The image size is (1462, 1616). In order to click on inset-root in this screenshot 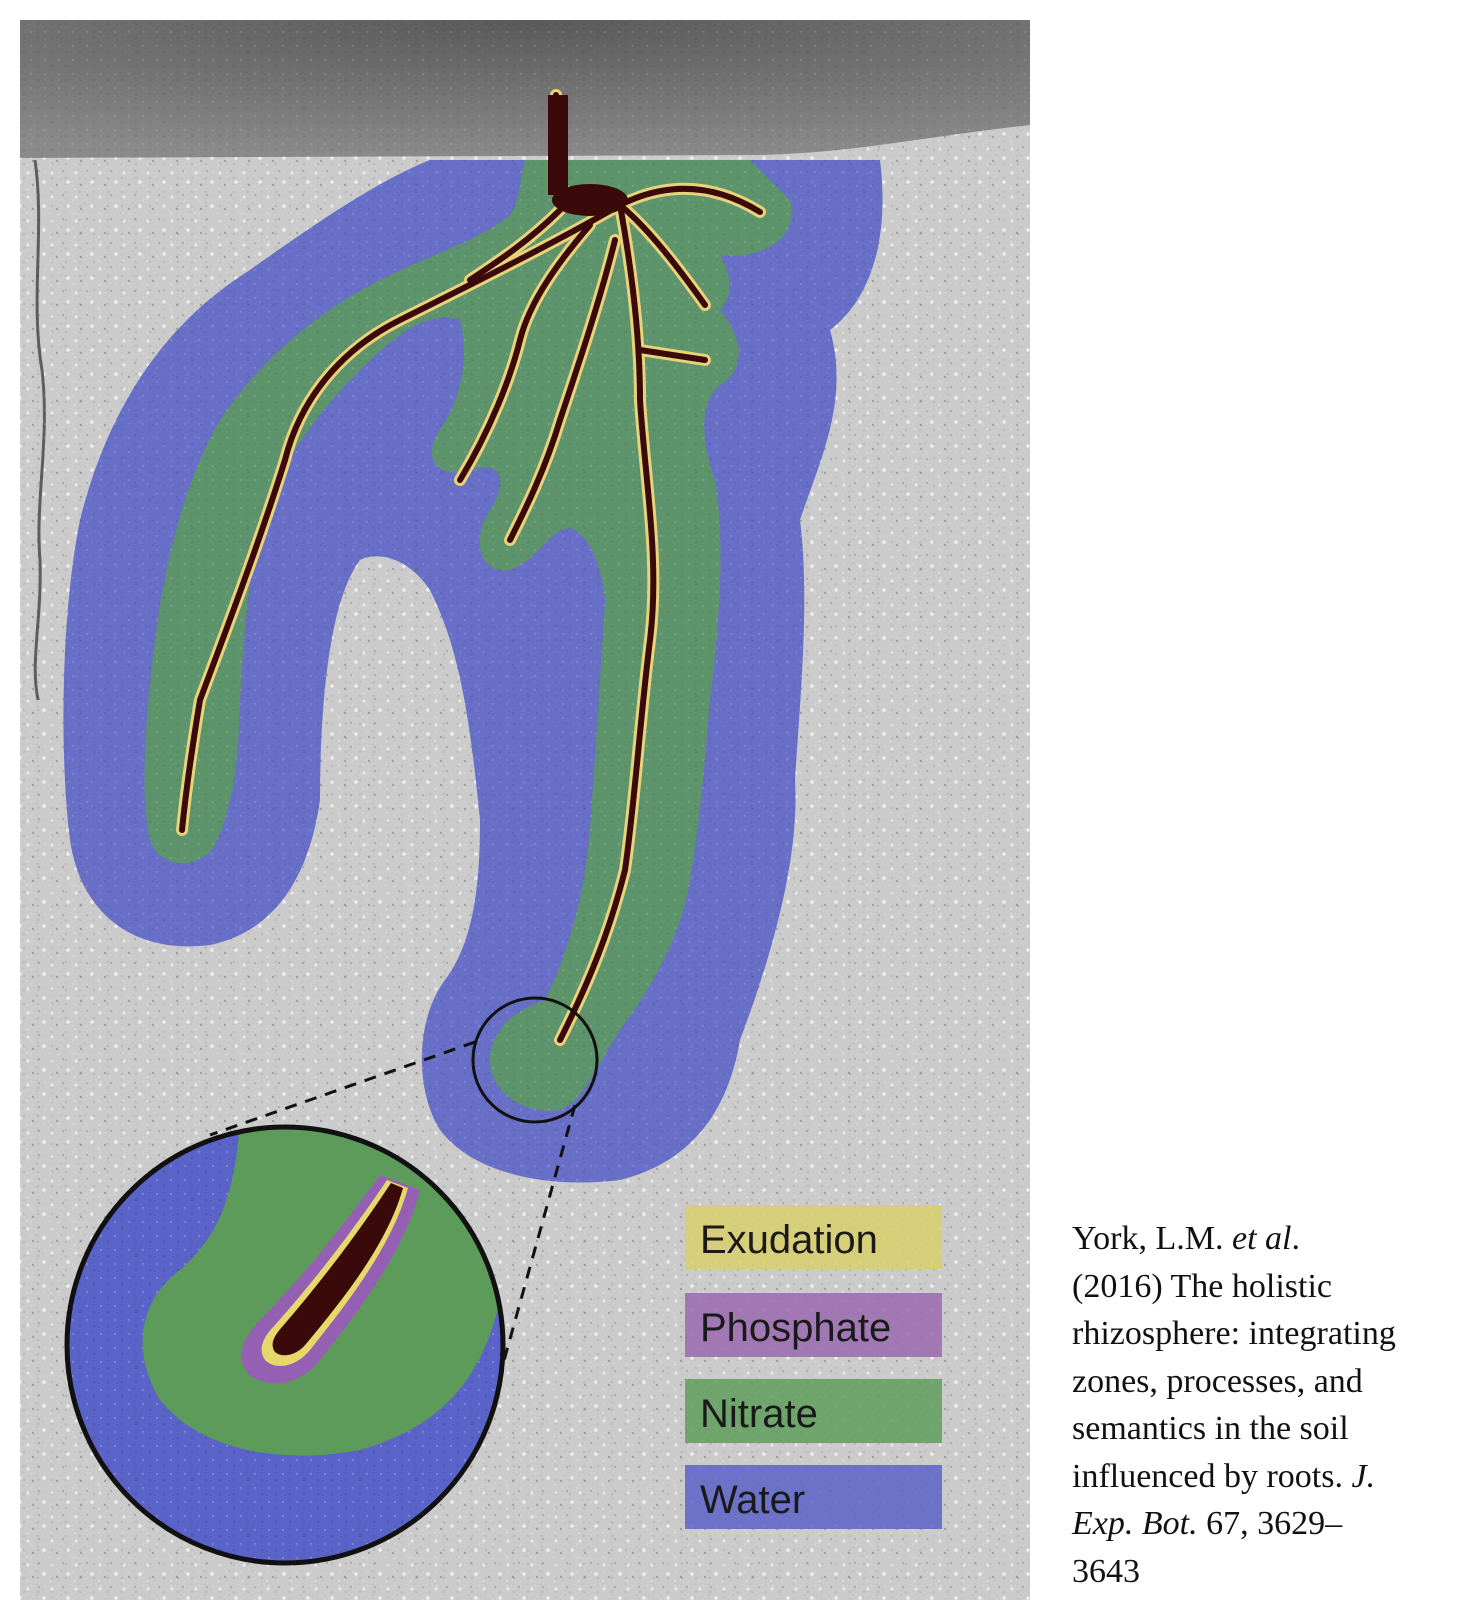, I will do `click(337, 1269)`.